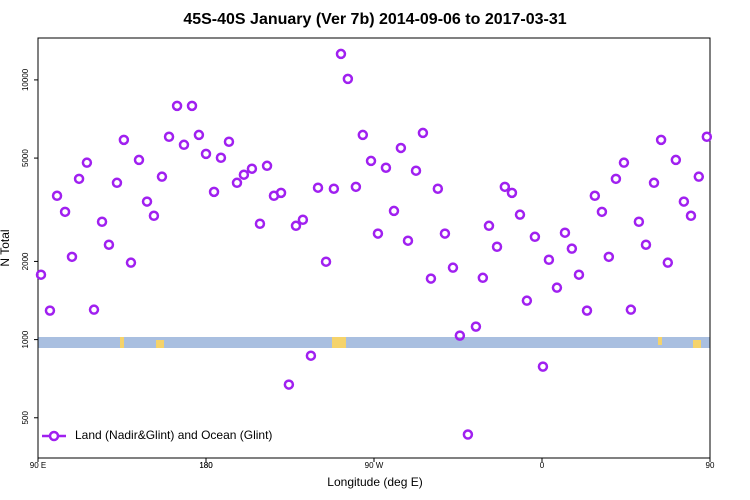 This screenshot has height=500, width=750. I want to click on y-axis-label: N Total, so click(6, 247).